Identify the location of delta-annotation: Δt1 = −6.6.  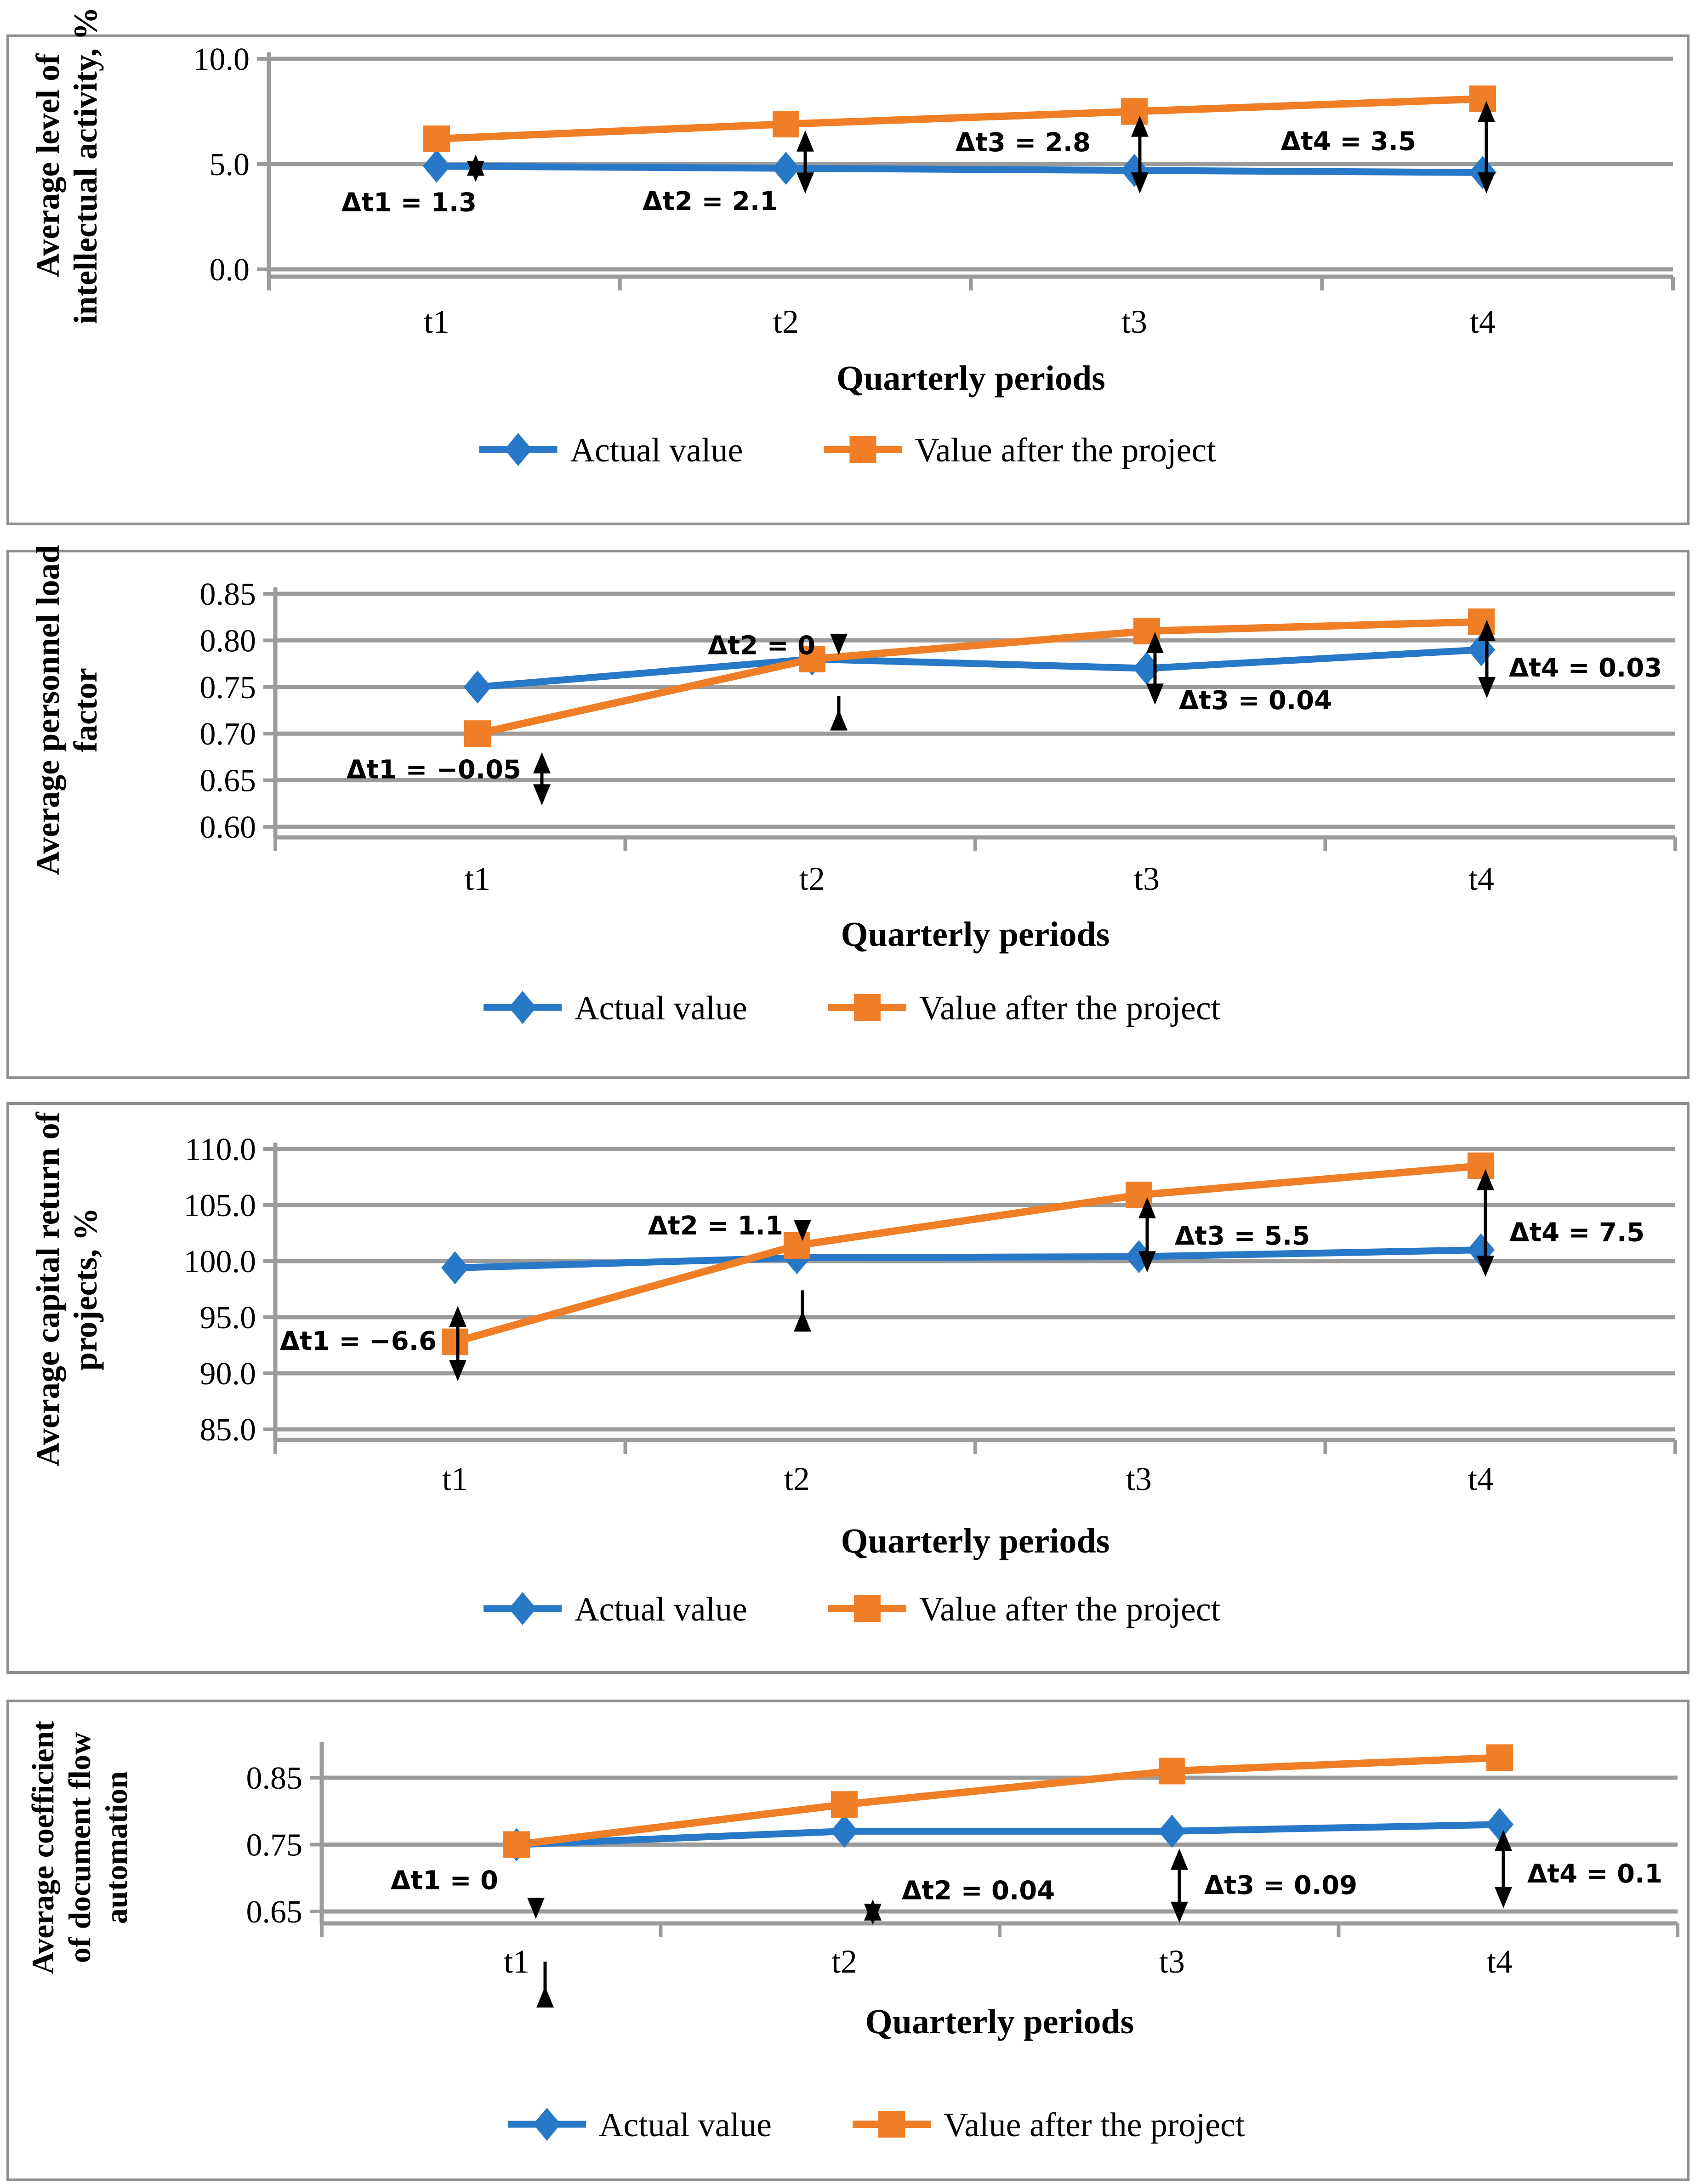
(373, 1344).